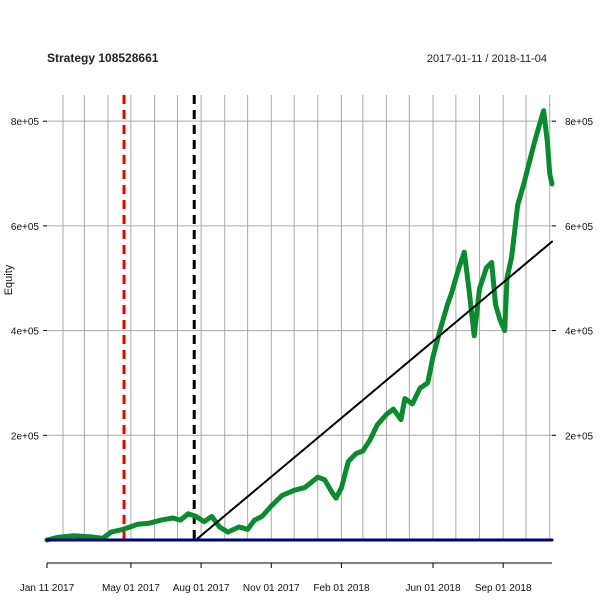 Image resolution: width=600 pixels, height=600 pixels. What do you see at coordinates (432, 588) in the screenshot?
I see `x-tick-label: Jun 01 2018` at bounding box center [432, 588].